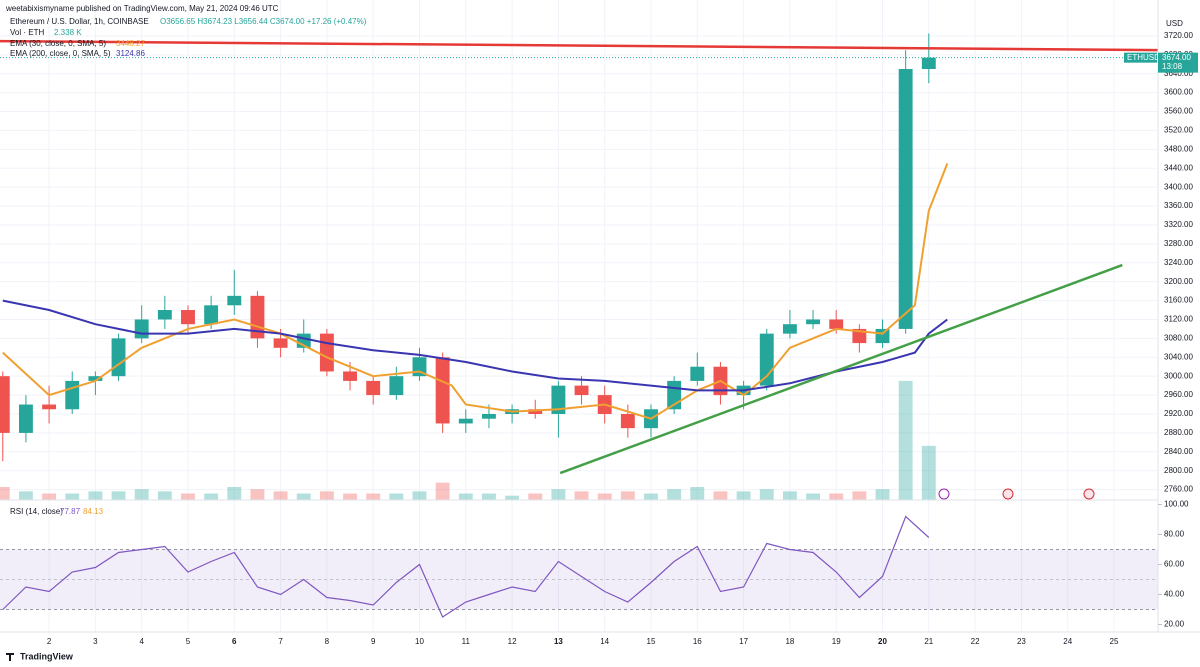 Image resolution: width=1200 pixels, height=667 pixels. I want to click on x-tick-label: 15, so click(651, 641).